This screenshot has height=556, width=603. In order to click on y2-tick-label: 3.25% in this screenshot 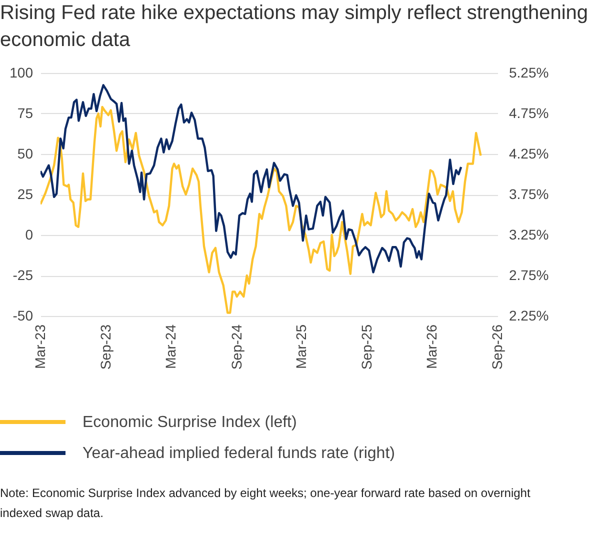, I will do `click(529, 234)`.